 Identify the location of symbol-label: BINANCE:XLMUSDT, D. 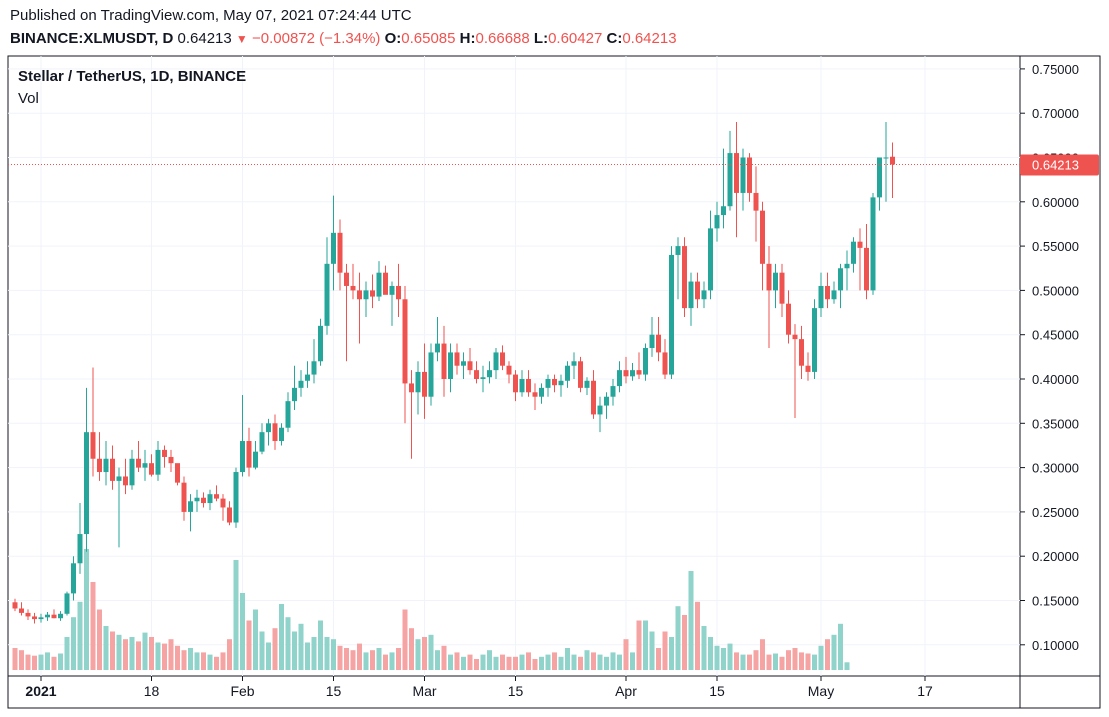
(92, 38).